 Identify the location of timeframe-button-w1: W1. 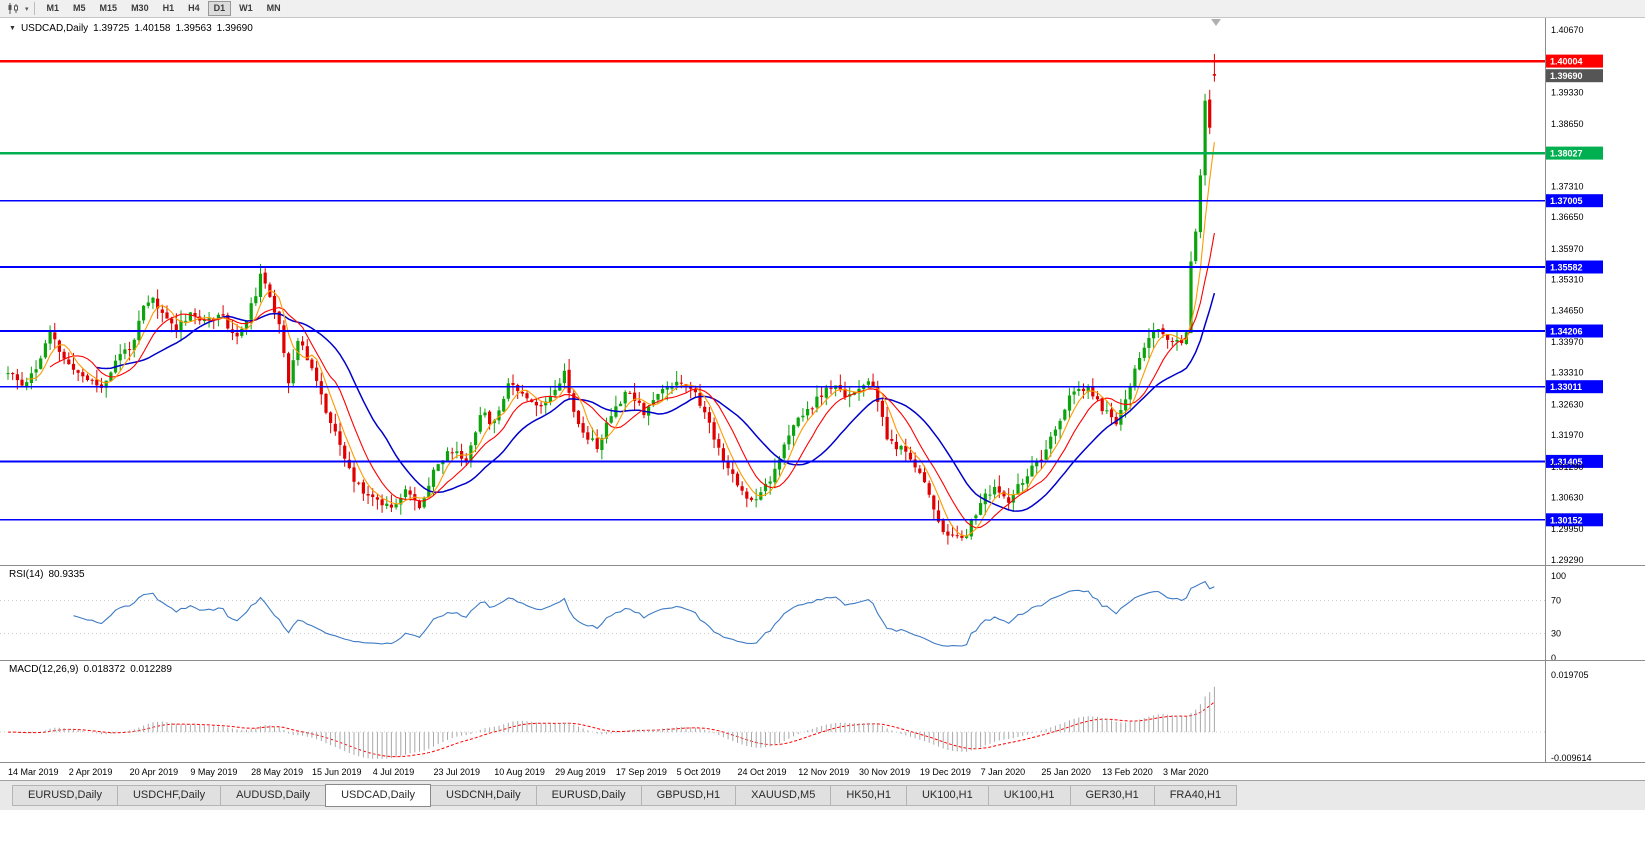
(246, 8).